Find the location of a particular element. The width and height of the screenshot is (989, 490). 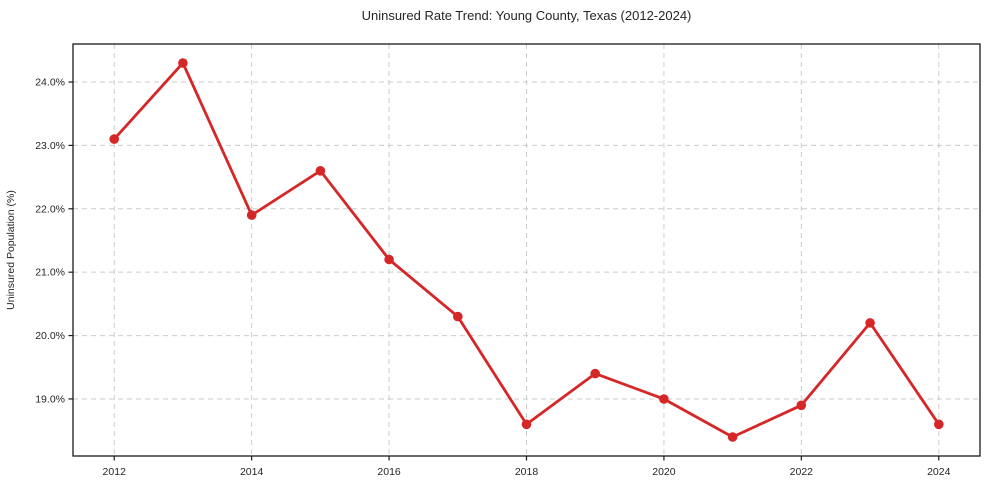

y-tick-labels: 19.0% 20.0% 21.0% 22.0% 23.0% 24.0% is located at coordinates (50, 241).